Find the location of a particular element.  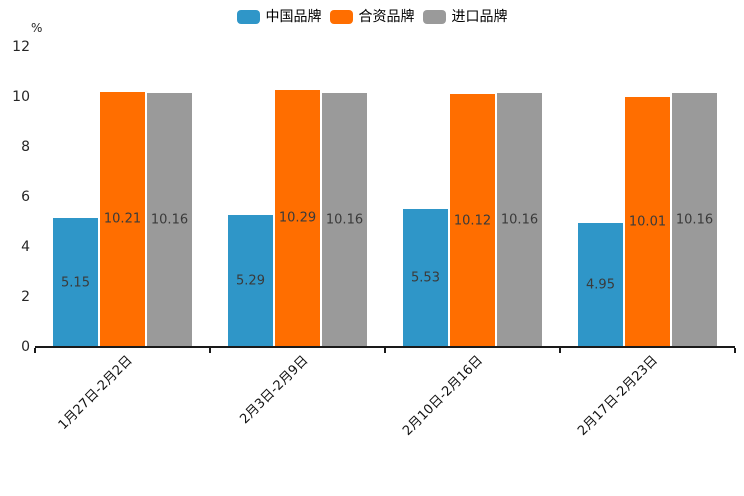

legend-label: 进口品牌 is located at coordinates (479, 17).